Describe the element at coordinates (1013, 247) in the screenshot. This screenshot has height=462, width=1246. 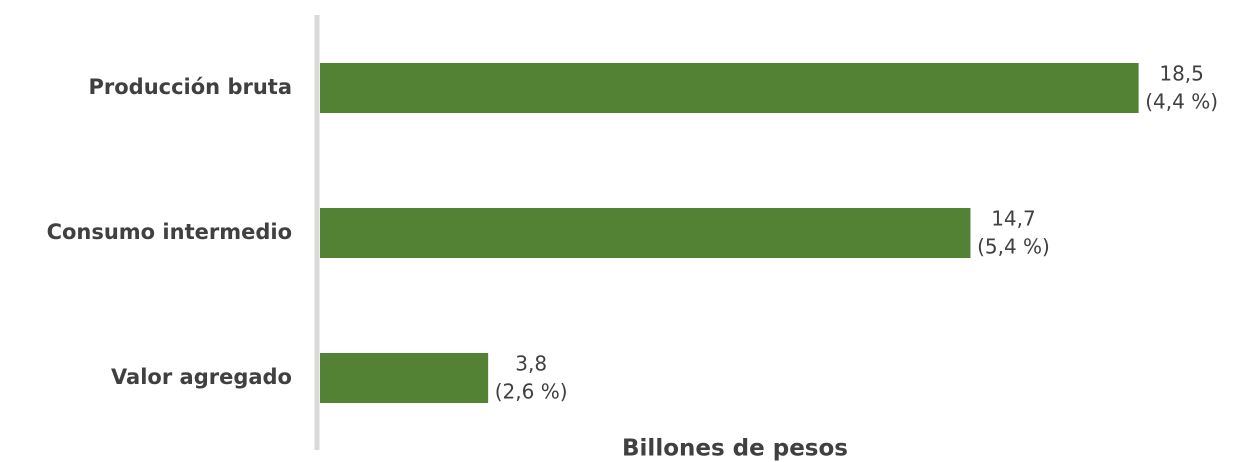
I see `growth-label: (5,4 %)` at that location.